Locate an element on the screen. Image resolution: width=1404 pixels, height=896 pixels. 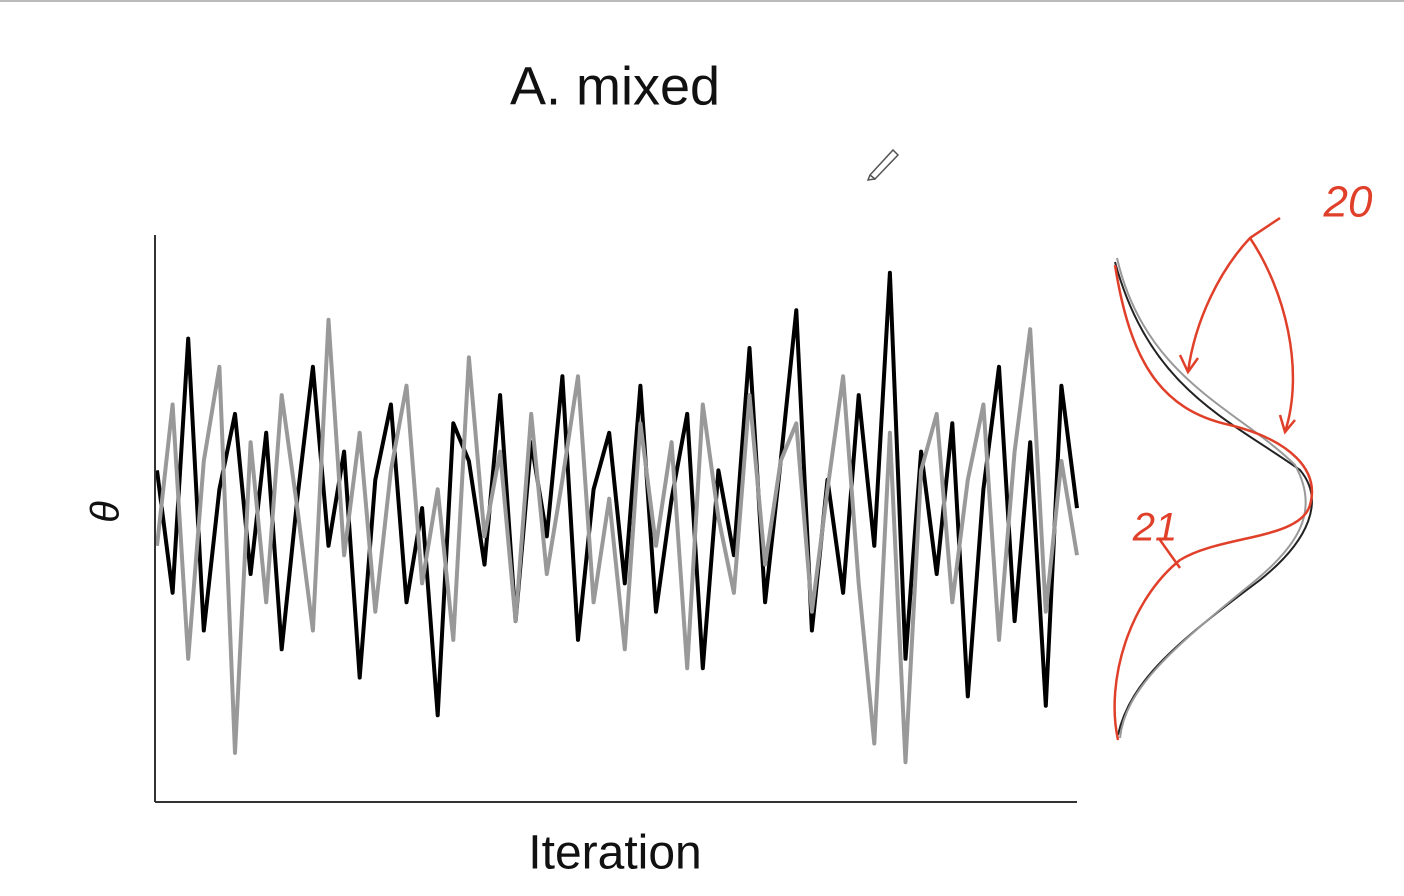
red-sketch is located at coordinates (1213, 502).